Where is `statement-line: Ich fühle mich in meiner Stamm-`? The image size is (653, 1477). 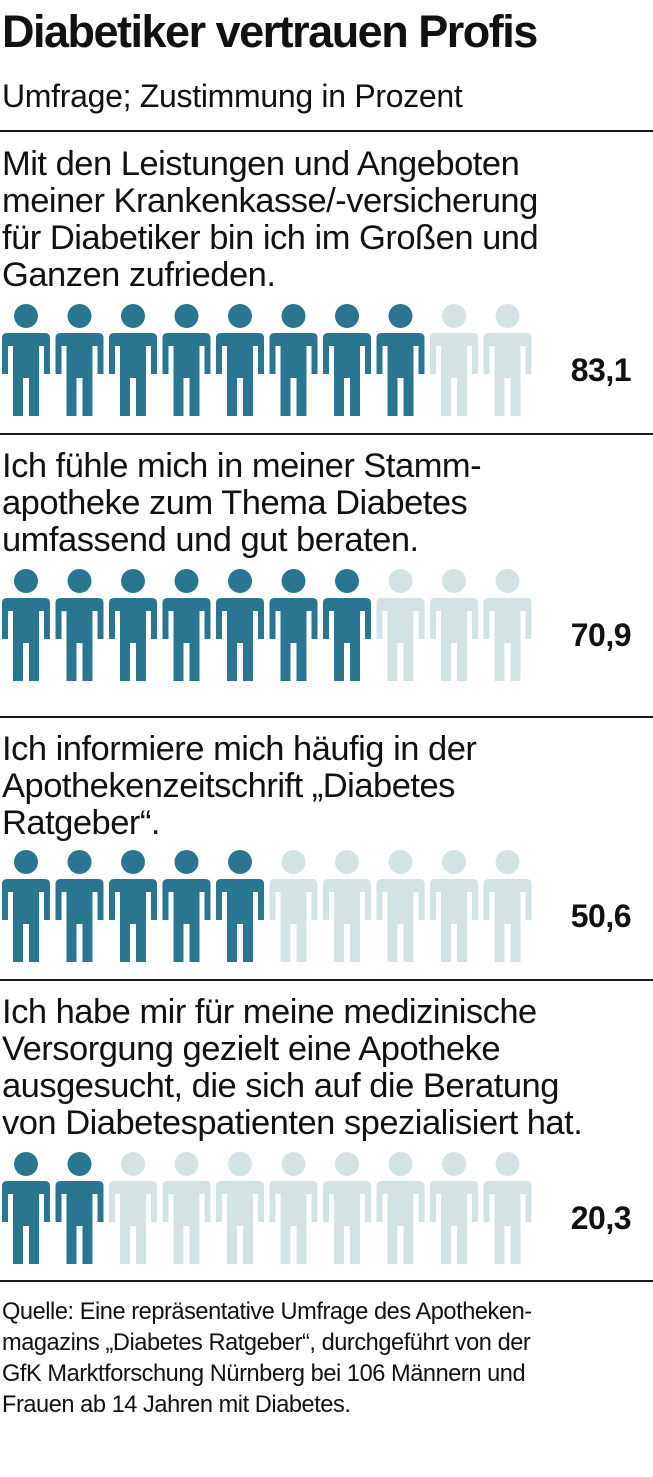
statement-line: Ich fühle mich in meiner Stamm- is located at coordinates (242, 466).